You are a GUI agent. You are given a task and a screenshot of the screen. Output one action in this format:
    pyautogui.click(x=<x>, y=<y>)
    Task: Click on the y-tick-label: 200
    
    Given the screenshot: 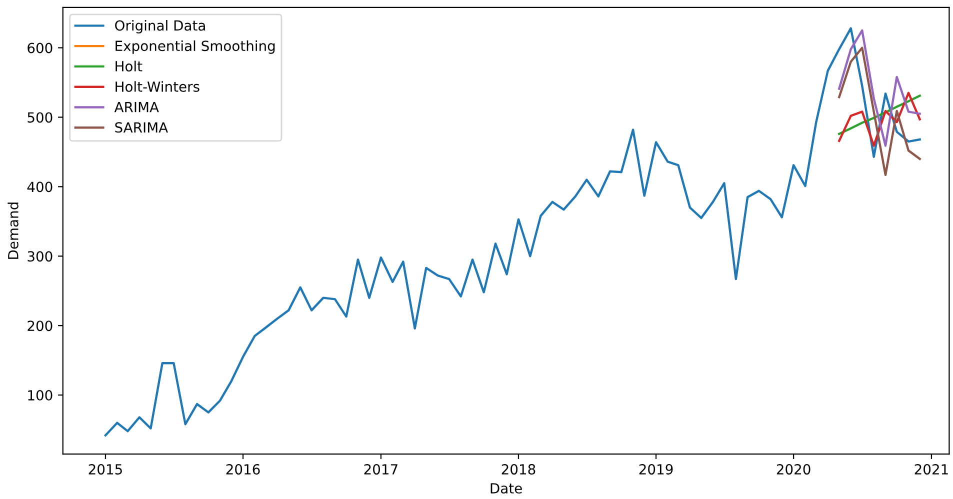 What is the action you would take?
    pyautogui.click(x=40, y=326)
    